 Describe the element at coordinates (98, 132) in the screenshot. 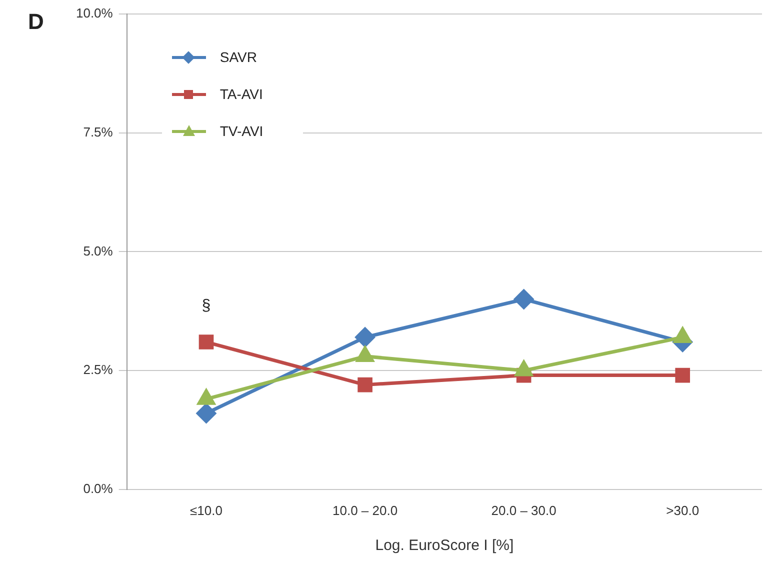

I see `y-tick-label: 7.5%` at that location.